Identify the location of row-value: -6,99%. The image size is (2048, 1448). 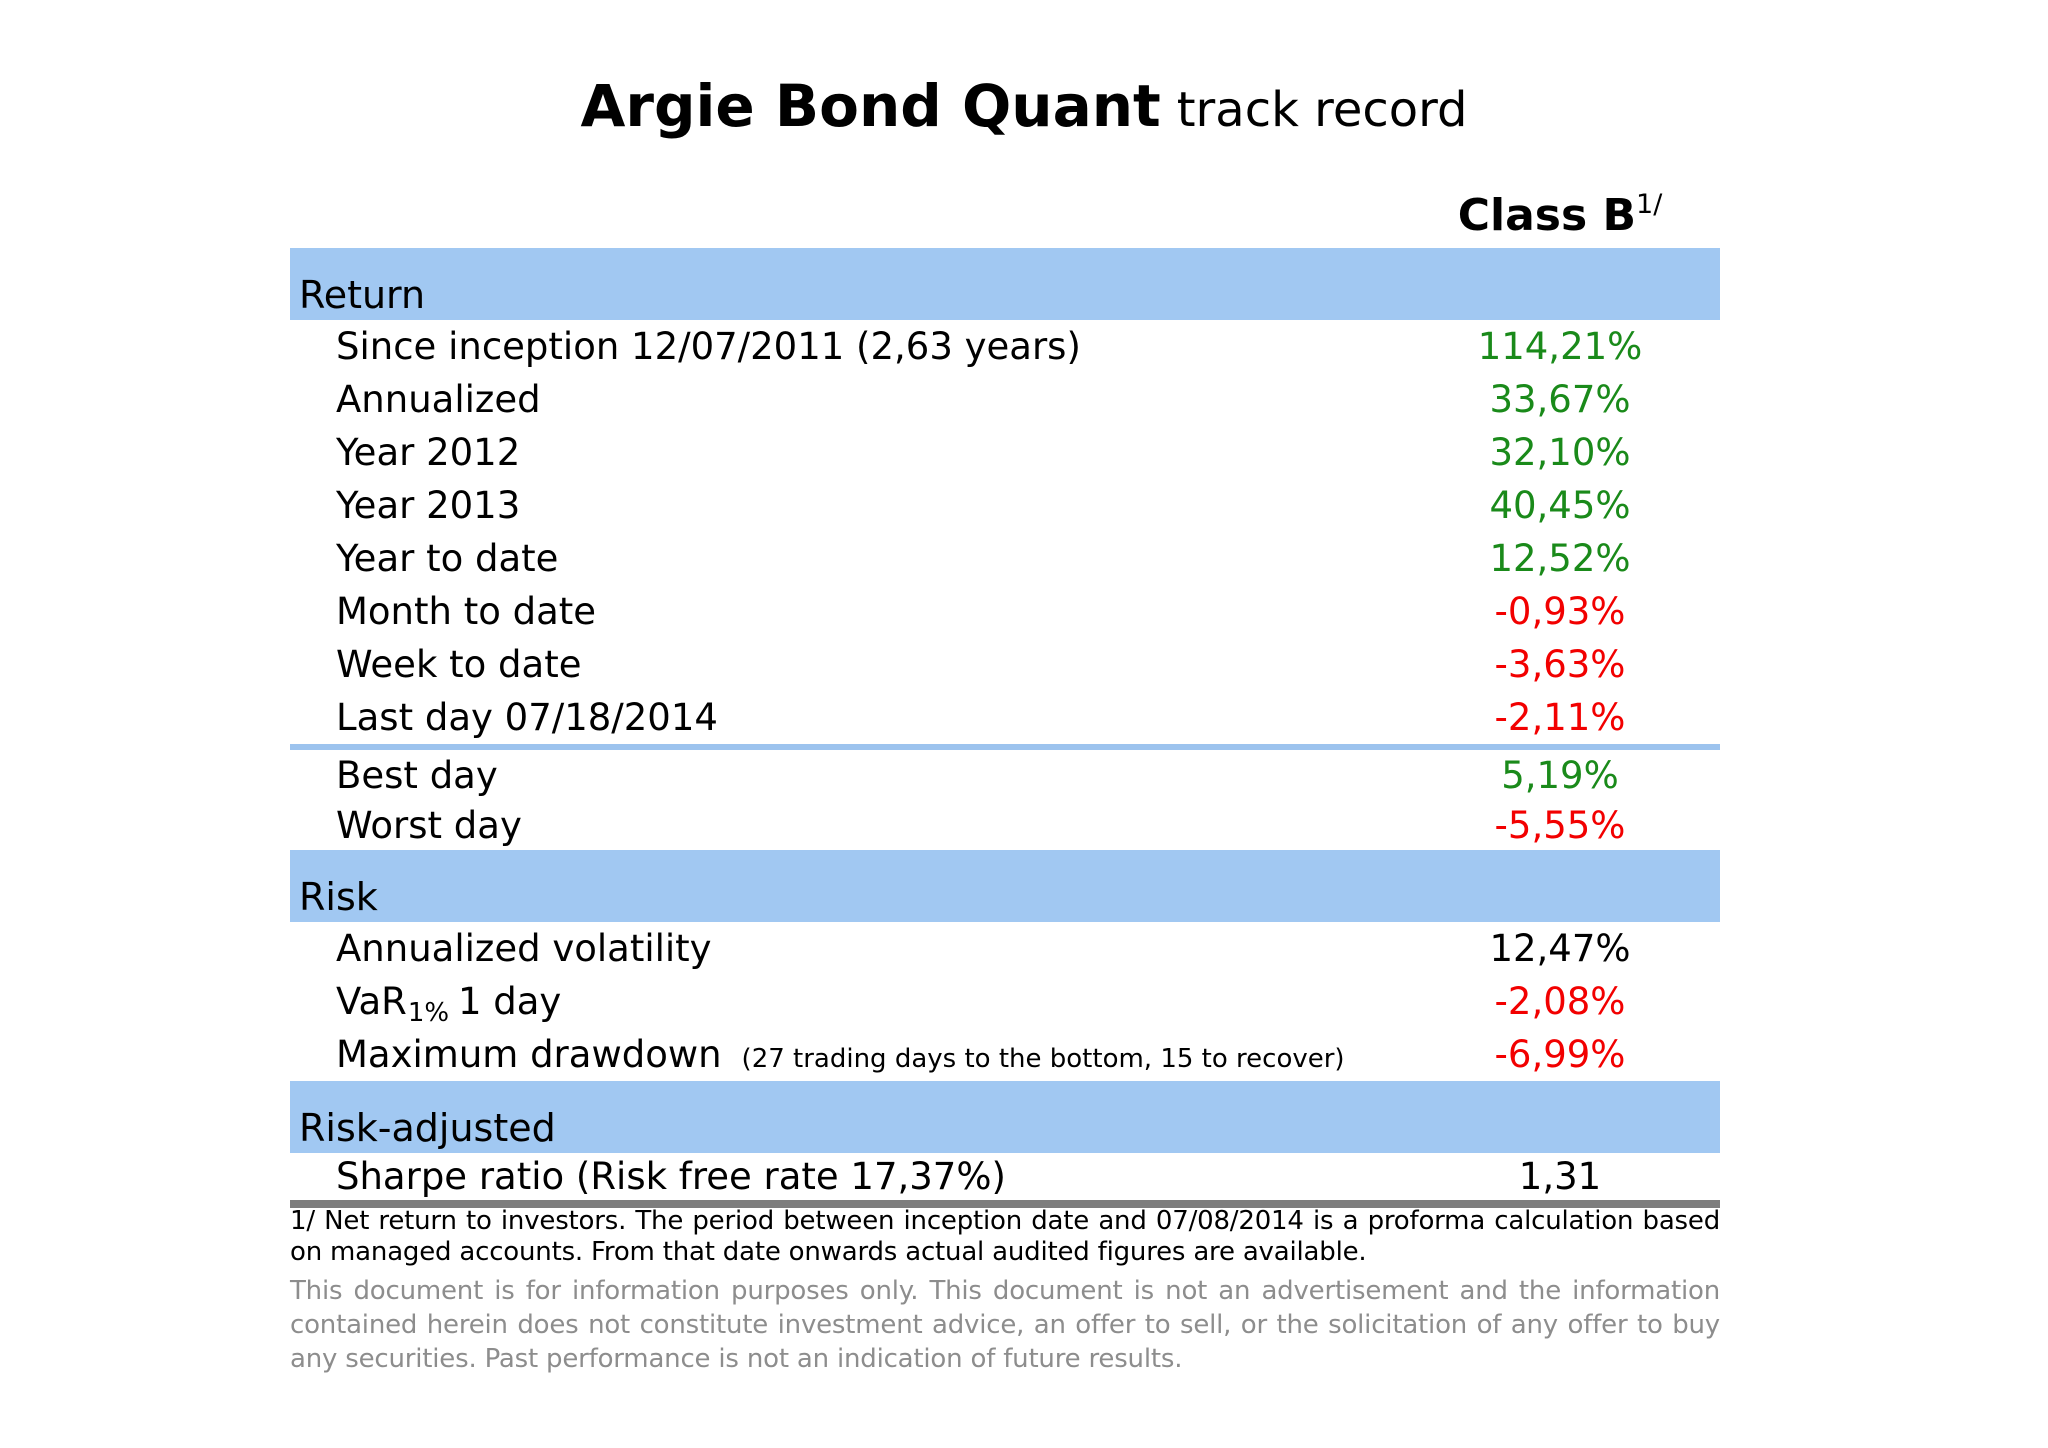
(1560, 1054).